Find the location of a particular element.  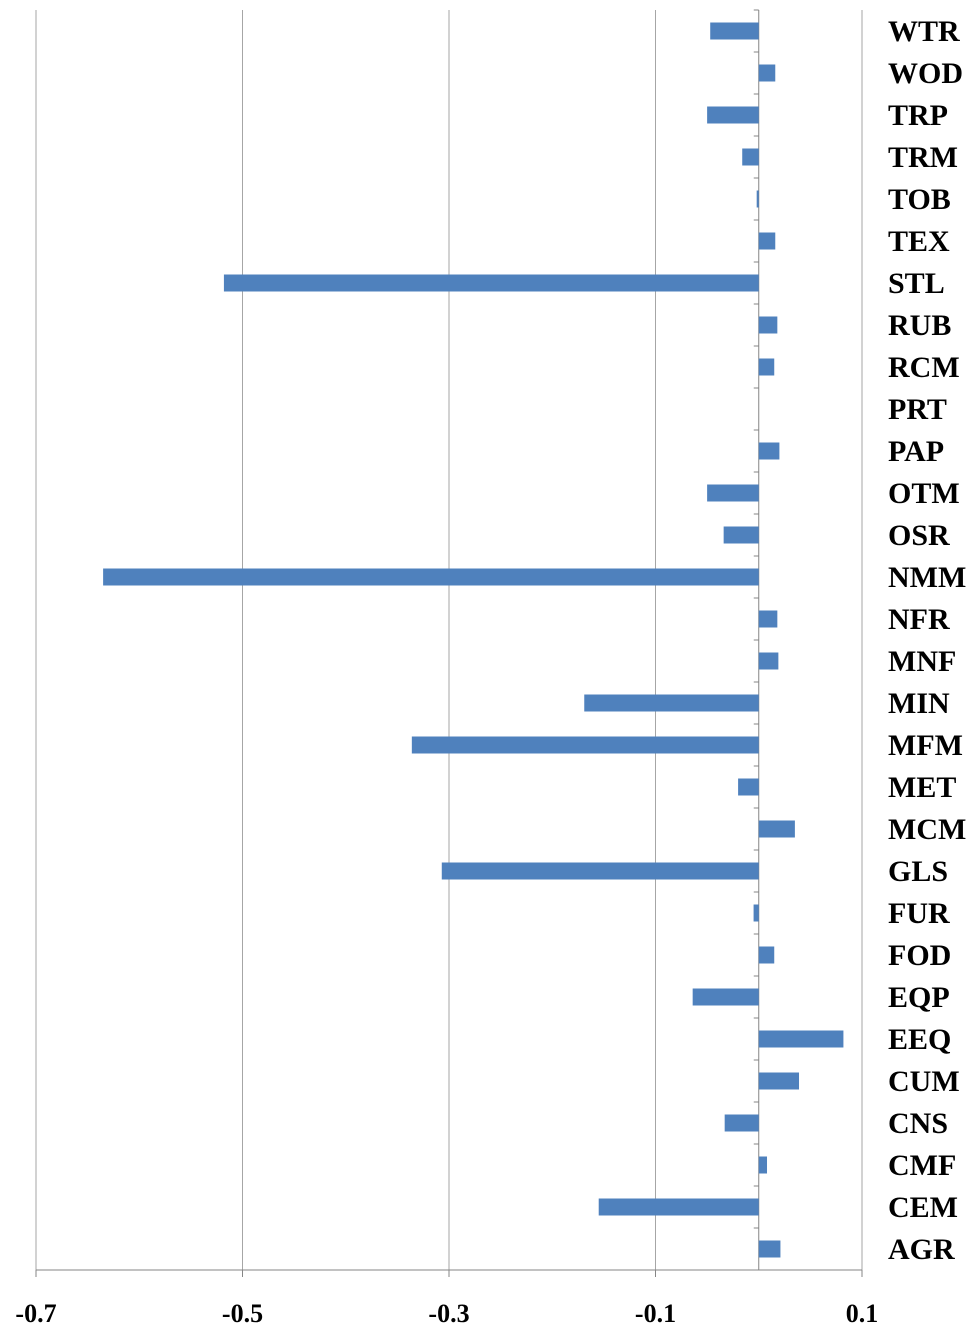

bar-cns is located at coordinates (741, 1123).